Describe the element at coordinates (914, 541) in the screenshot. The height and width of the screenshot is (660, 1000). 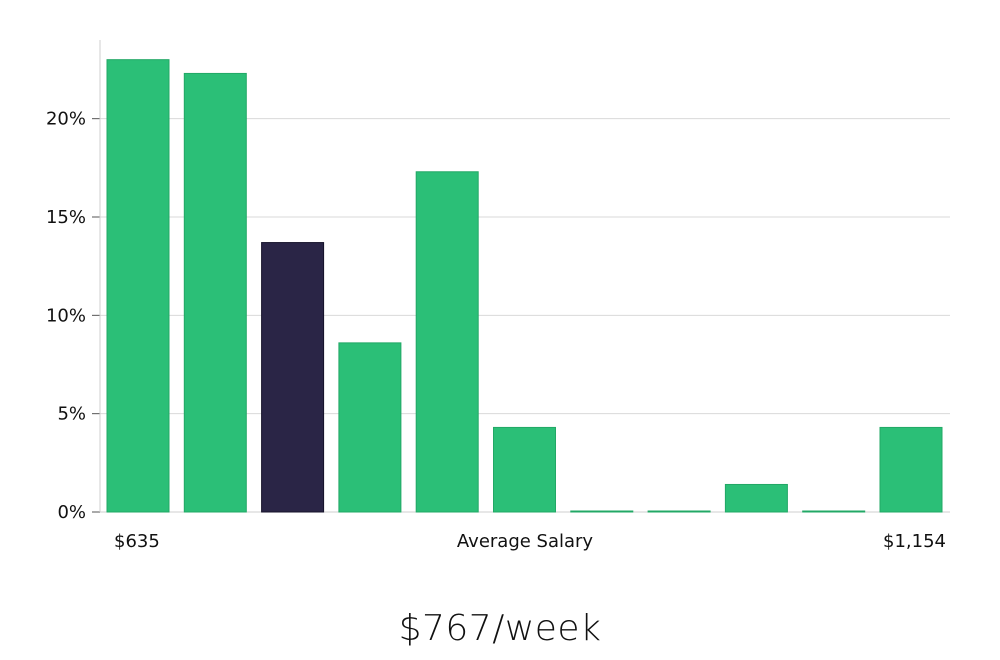
I see `x-max-label: $1,154` at that location.